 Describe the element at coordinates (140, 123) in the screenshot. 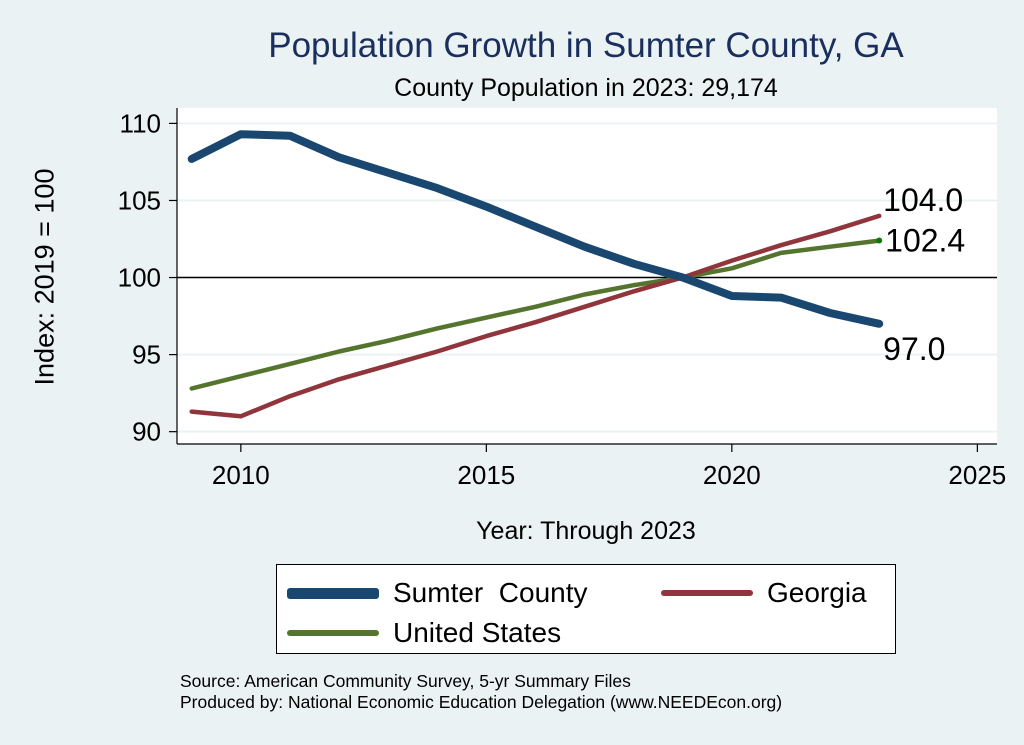

I see `y-tick-label: 110` at that location.